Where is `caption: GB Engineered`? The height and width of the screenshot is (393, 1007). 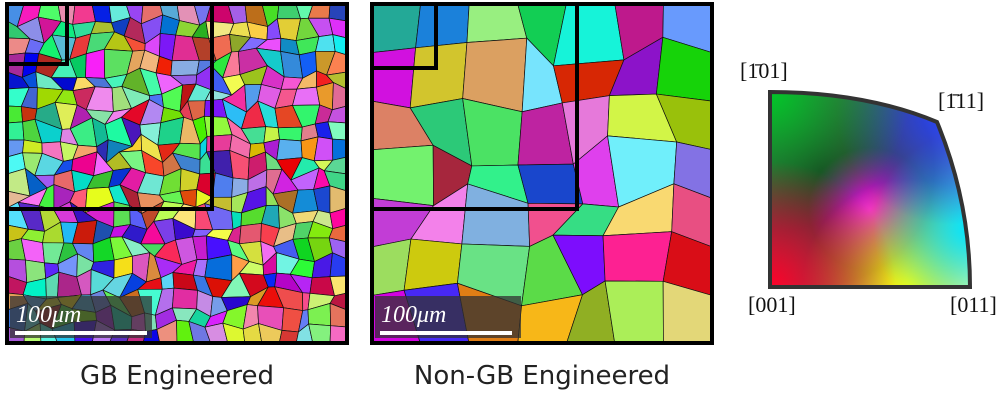 caption: GB Engineered is located at coordinates (177, 376).